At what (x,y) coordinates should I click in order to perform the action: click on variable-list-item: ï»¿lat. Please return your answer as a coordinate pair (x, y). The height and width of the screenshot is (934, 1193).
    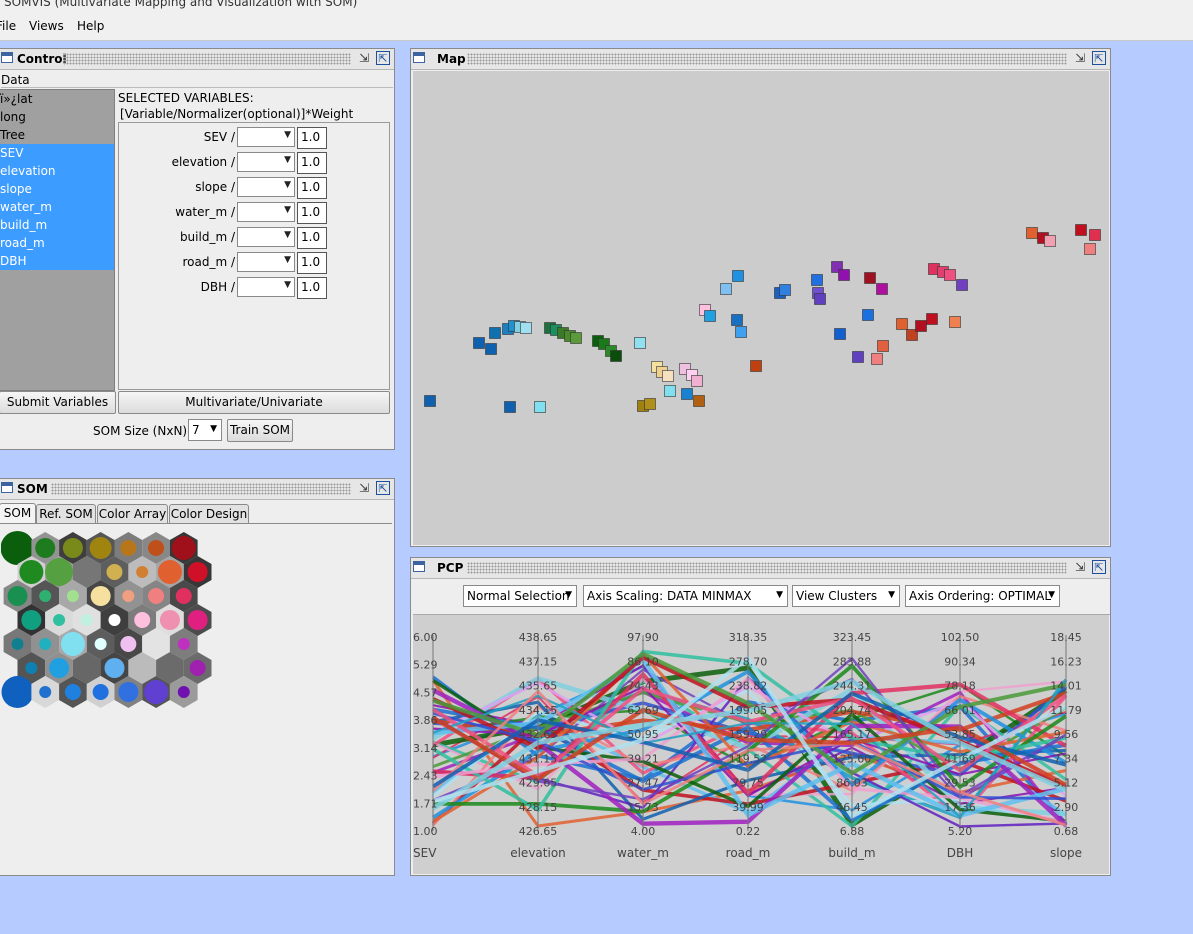
    Looking at the image, I should click on (16, 99).